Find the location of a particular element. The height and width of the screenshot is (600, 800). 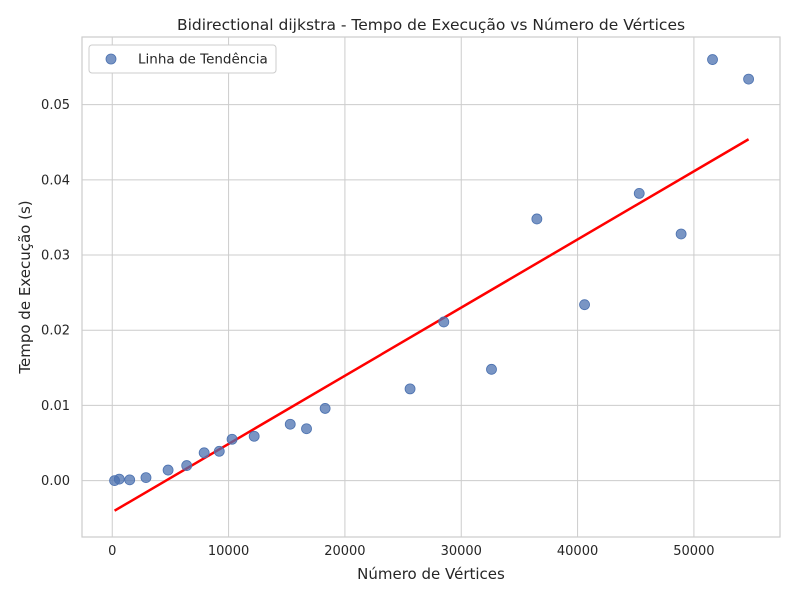

legend: Linha de Tendência is located at coordinates (182, 59).